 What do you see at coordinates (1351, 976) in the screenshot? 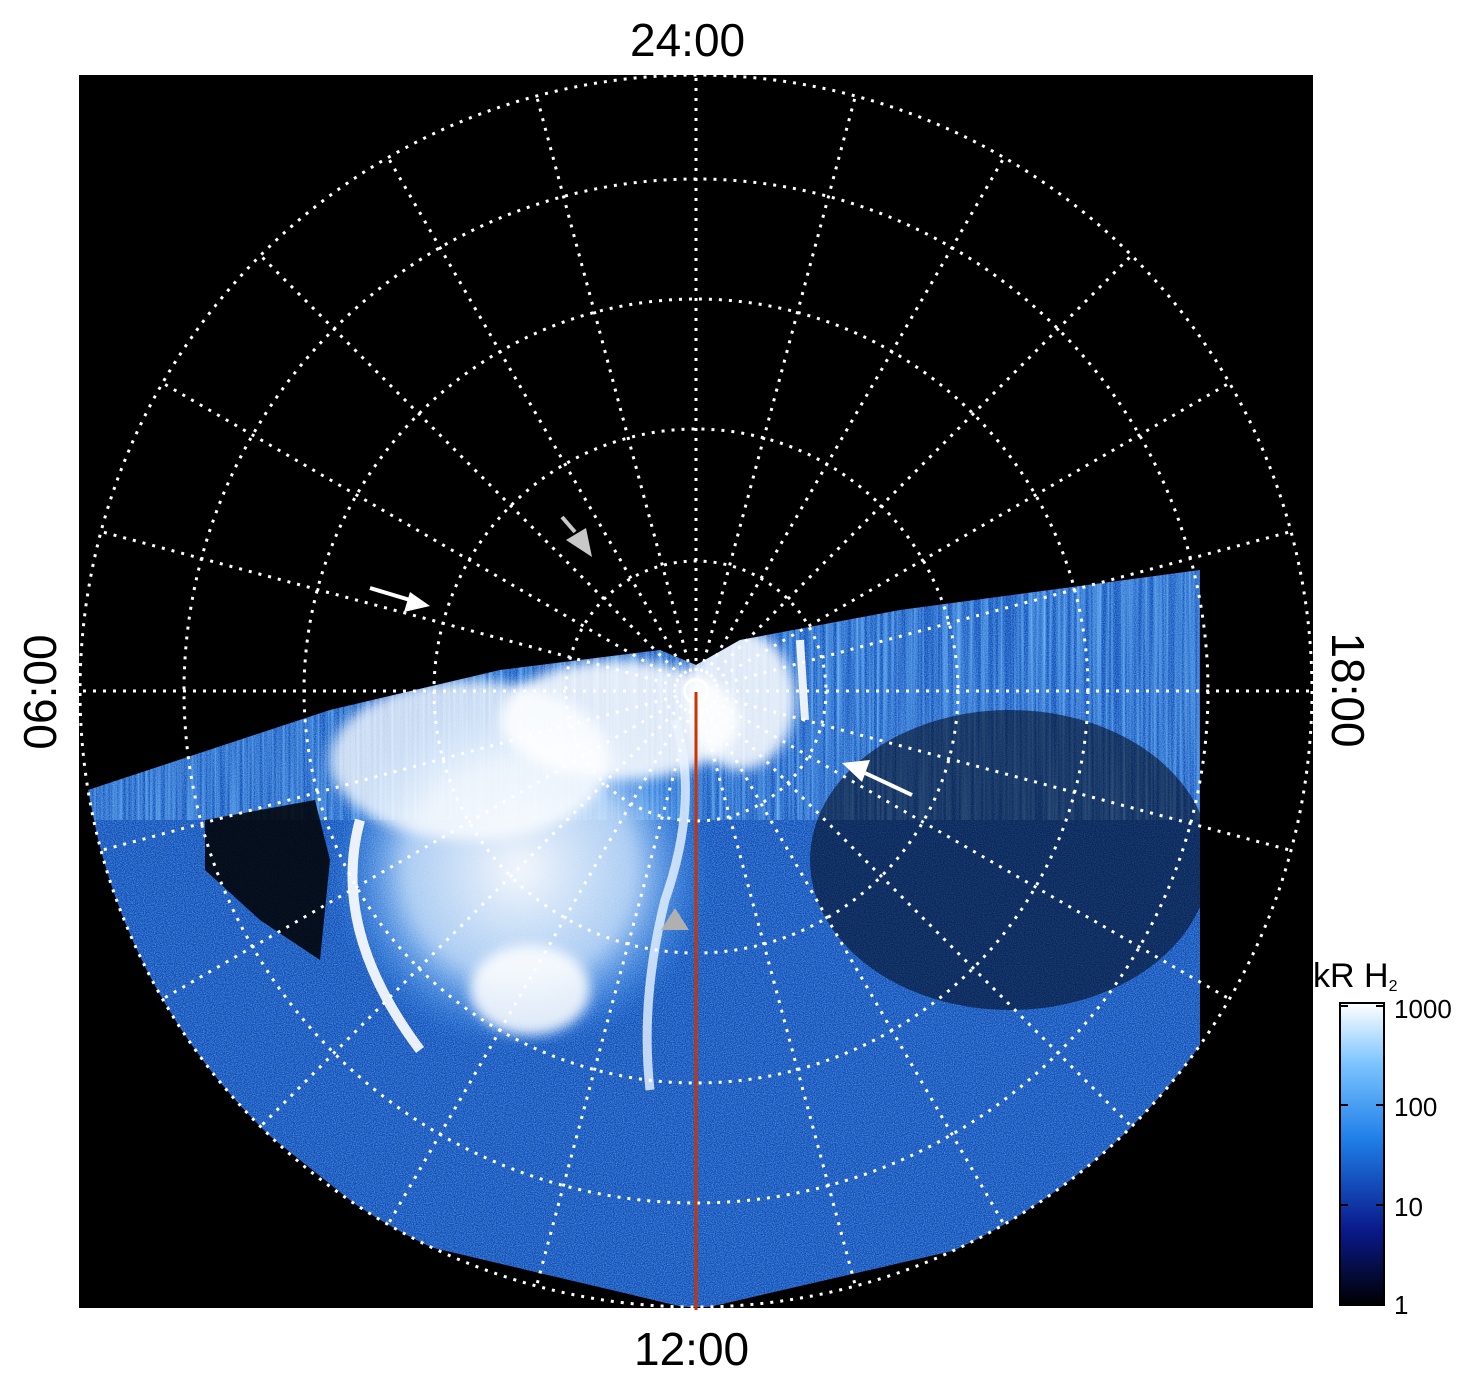
I see `colorbar-title-main: kR H` at bounding box center [1351, 976].